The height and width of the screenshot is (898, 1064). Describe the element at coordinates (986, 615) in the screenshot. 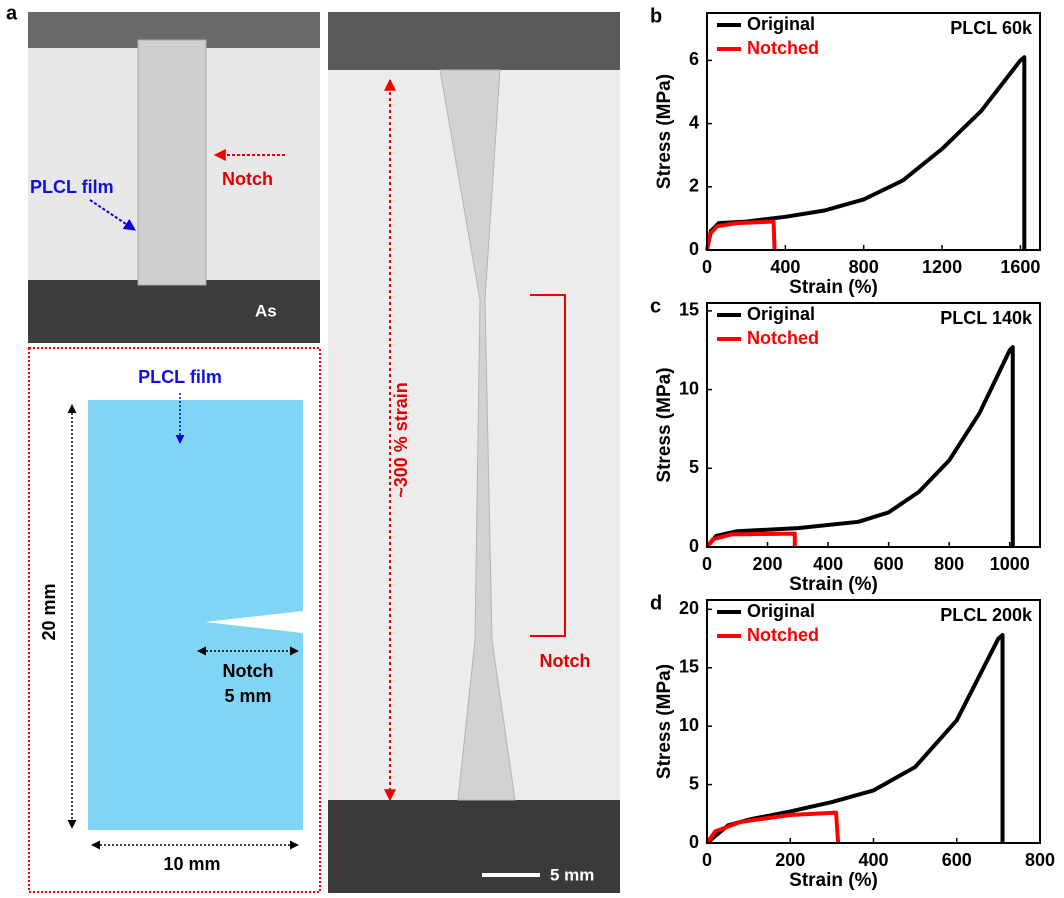

I see `chart-title: PLCL 200k` at that location.